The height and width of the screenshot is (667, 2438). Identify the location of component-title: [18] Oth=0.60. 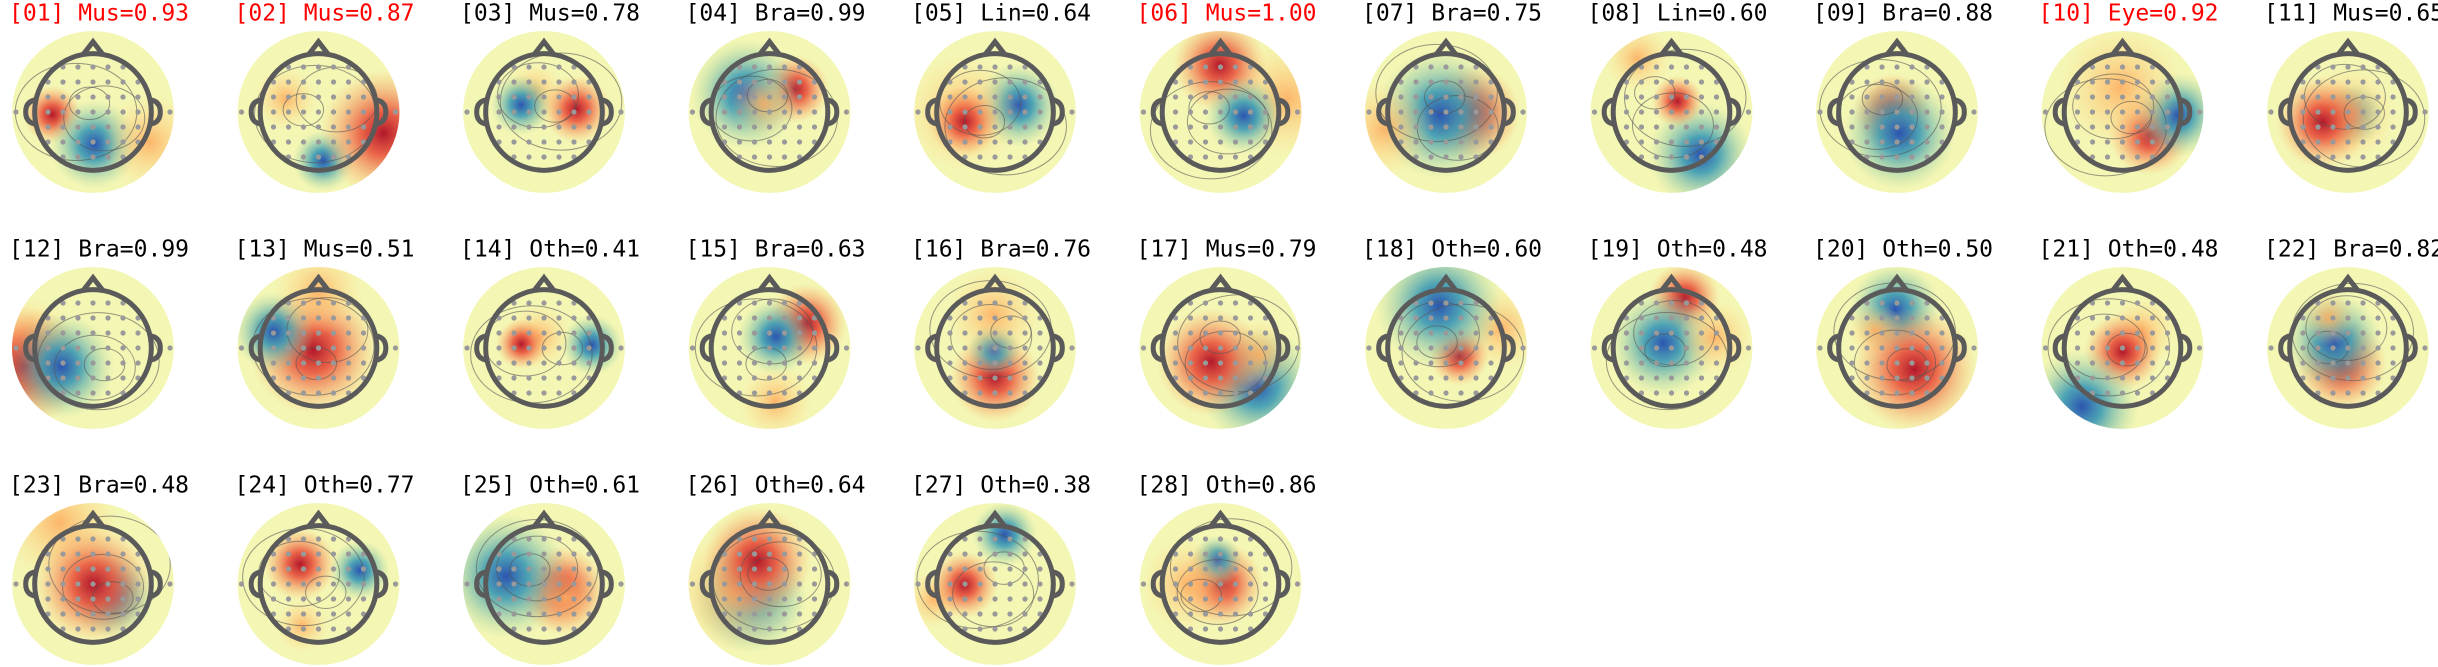
(1452, 250).